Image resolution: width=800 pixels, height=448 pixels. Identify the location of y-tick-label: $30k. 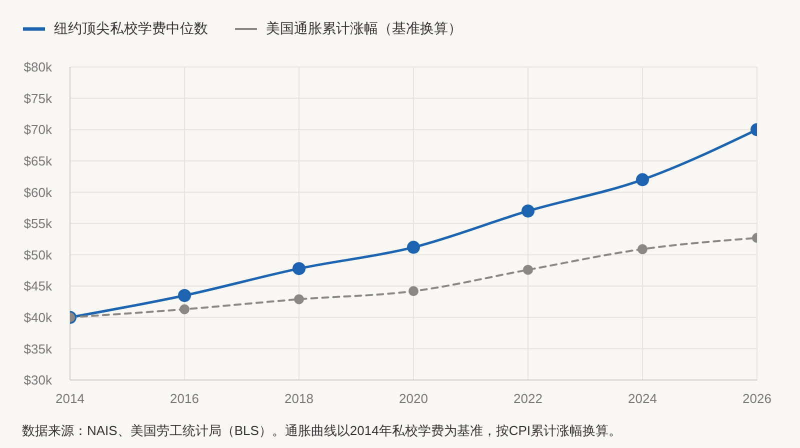
(38, 380).